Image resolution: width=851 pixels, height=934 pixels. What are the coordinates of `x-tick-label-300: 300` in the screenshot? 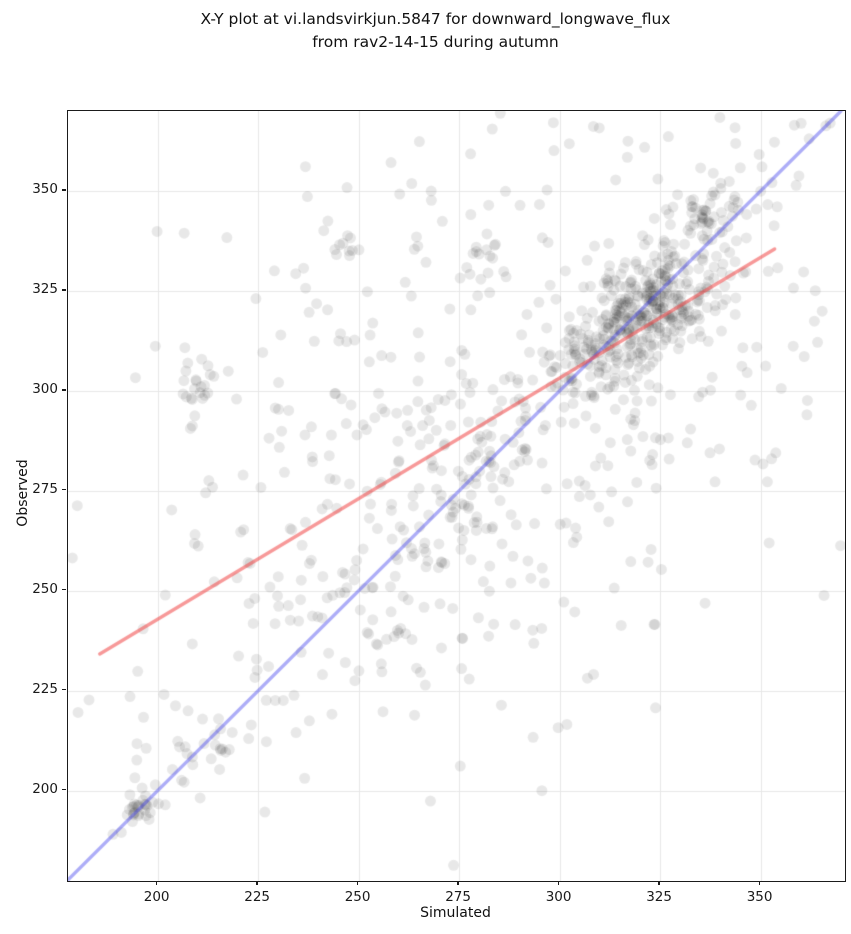 It's located at (558, 897).